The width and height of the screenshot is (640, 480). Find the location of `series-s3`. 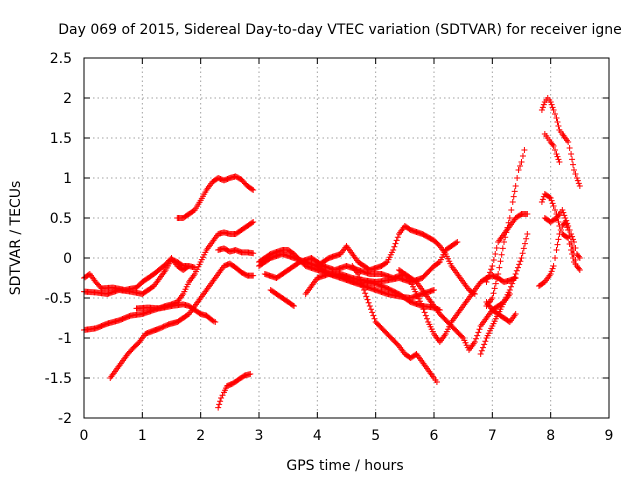

series-s3 is located at coordinates (169, 276).